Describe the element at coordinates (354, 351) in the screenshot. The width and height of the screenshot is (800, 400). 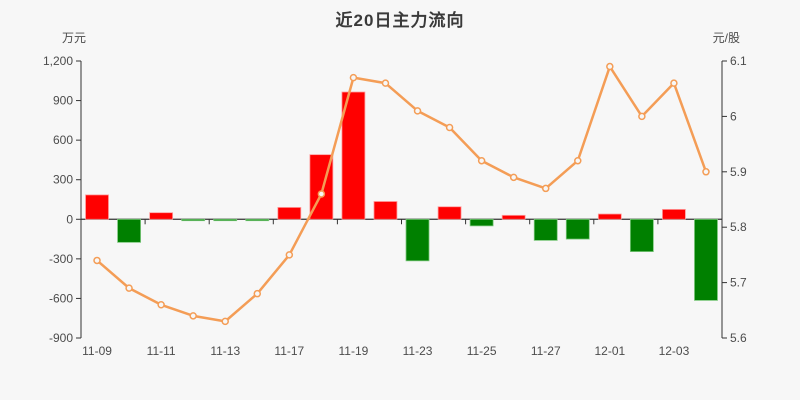
I see `x-axis-label: 11-19` at that location.